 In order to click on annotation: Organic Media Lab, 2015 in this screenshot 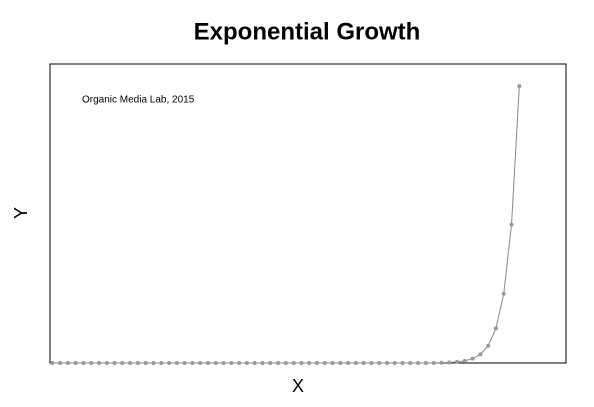, I will do `click(138, 100)`.